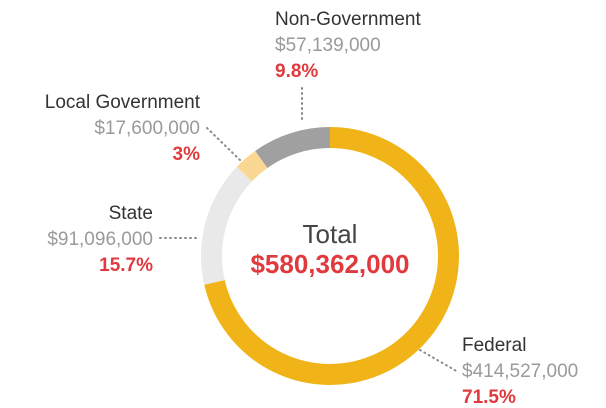 The width and height of the screenshot is (606, 408). What do you see at coordinates (489, 397) in the screenshot?
I see `share-label: 71.5%` at bounding box center [489, 397].